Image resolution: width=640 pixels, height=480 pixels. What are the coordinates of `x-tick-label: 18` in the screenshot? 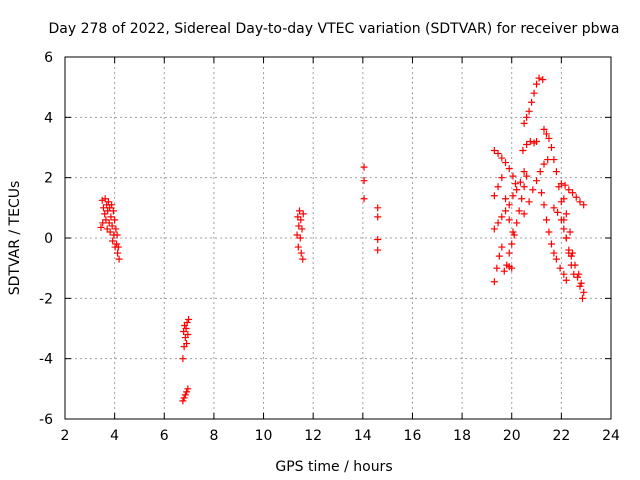 It's located at (462, 436).